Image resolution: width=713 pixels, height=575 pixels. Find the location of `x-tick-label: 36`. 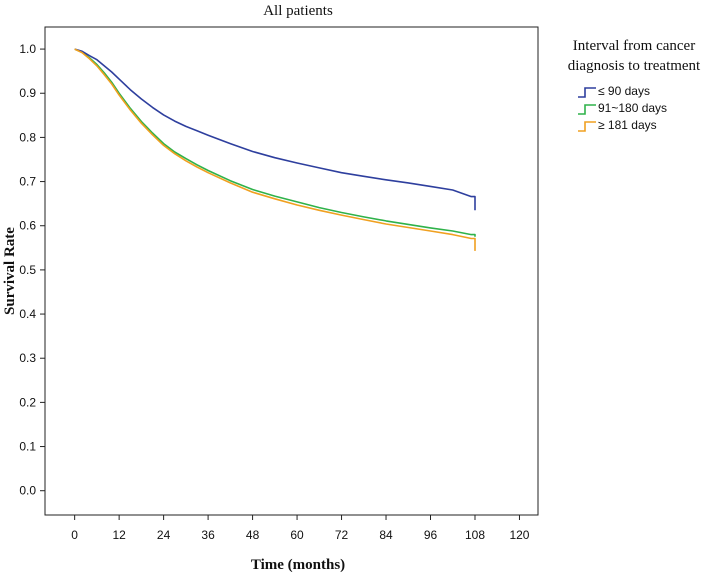

x-tick-label: 36 is located at coordinates (208, 535).